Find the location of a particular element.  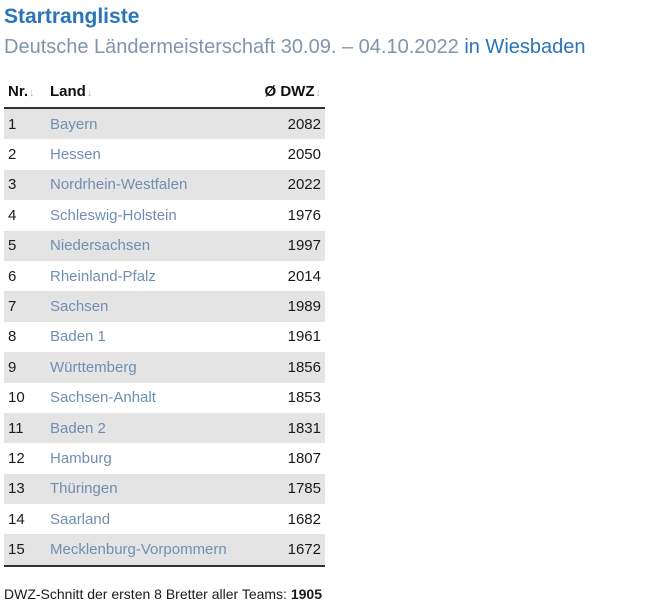

rank-number: 15 is located at coordinates (25, 550).